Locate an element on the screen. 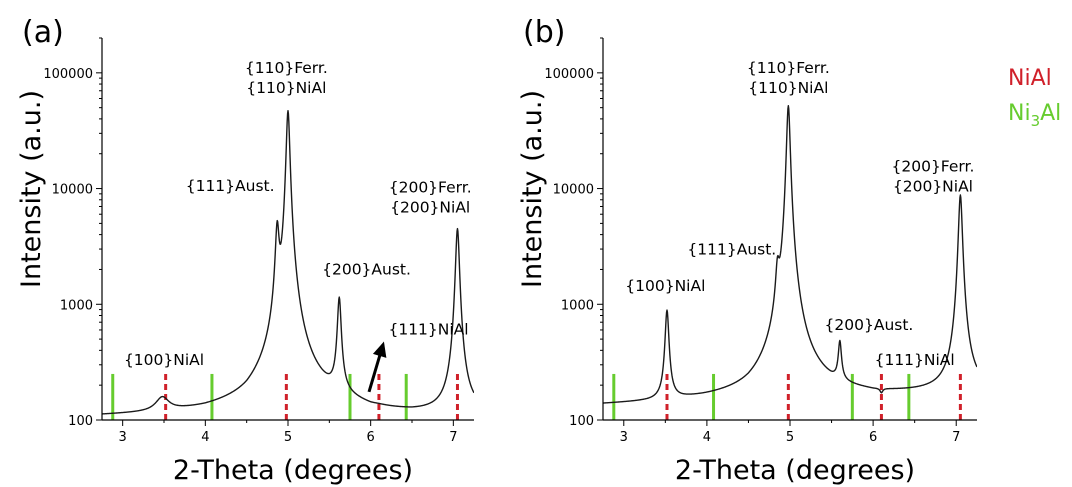 This screenshot has width=1072, height=487. legend-nial: NiAl is located at coordinates (1030, 78).